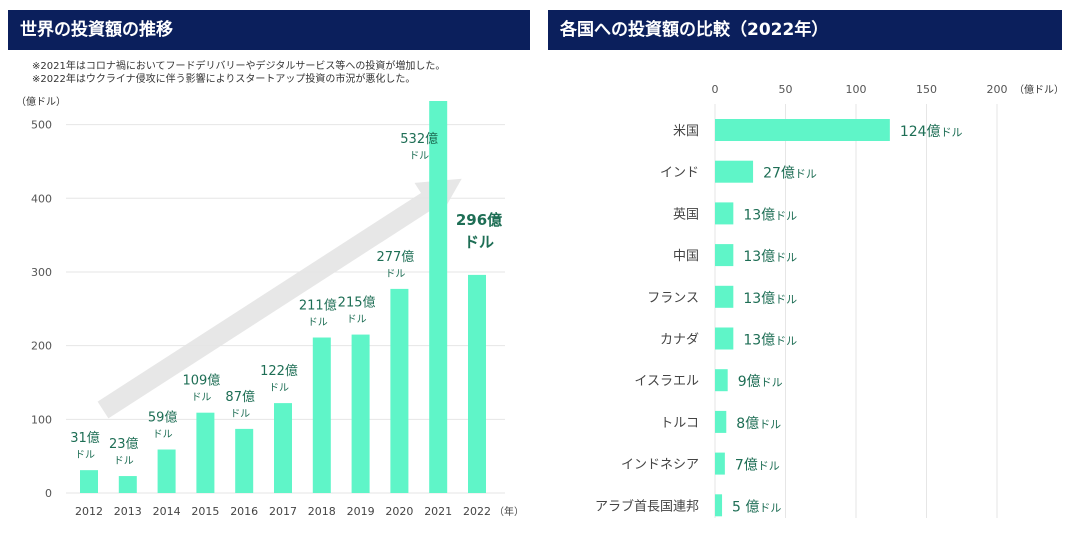 The width and height of the screenshot is (1074, 537). I want to click on data-label: 5 億ドル, so click(756, 507).